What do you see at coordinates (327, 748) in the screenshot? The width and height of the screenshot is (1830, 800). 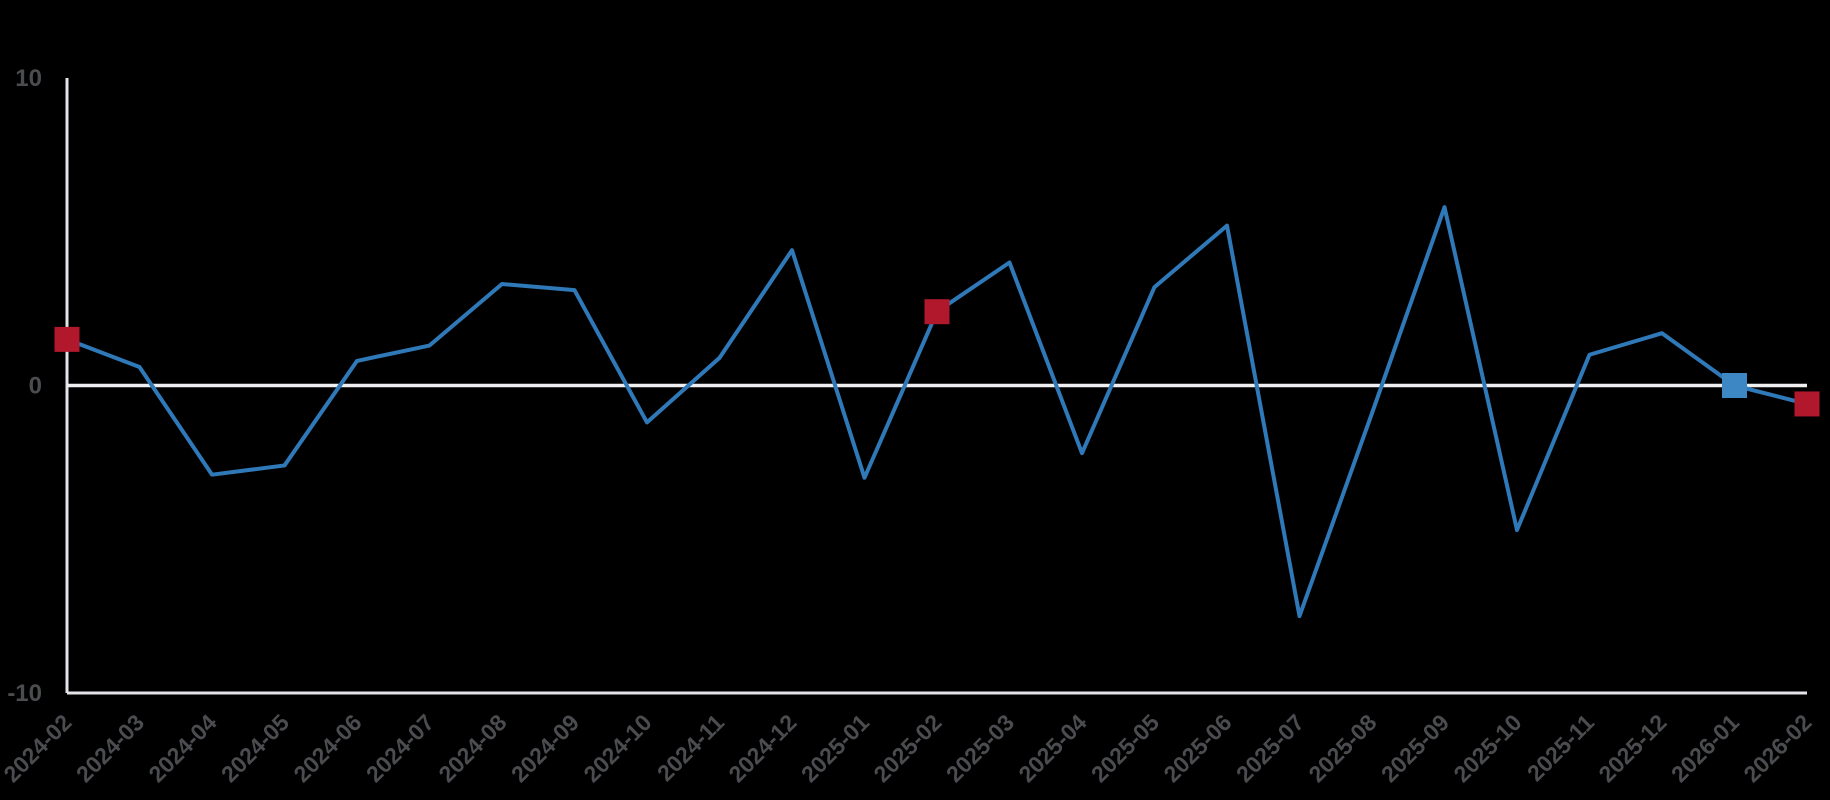 I see `x-tick-label: 2024-06` at bounding box center [327, 748].